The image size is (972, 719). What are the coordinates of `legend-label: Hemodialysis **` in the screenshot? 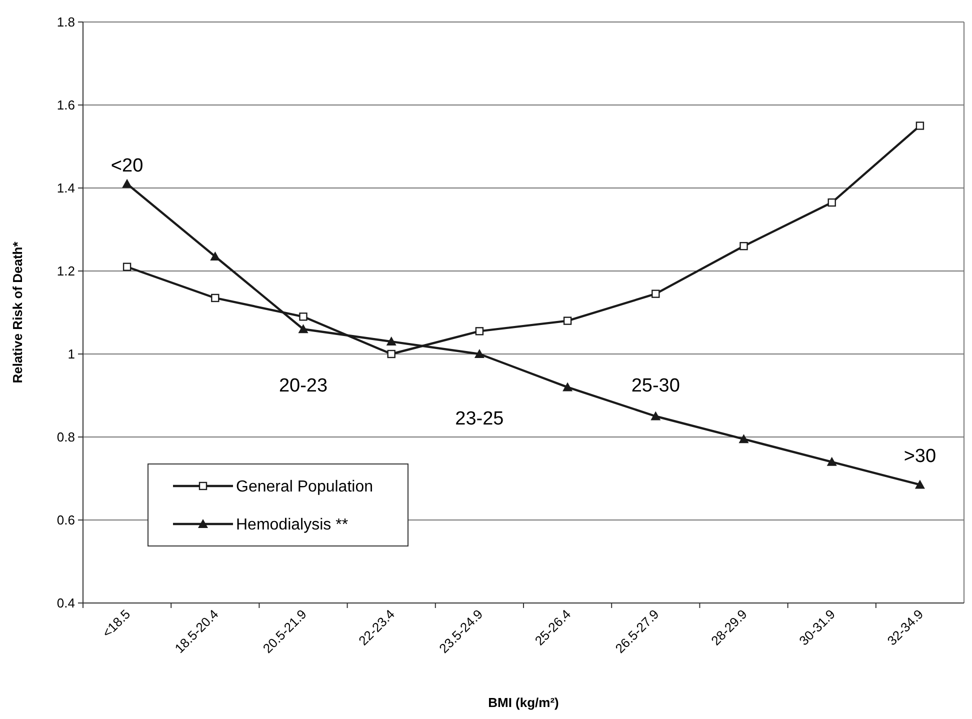 It's located at (292, 525).